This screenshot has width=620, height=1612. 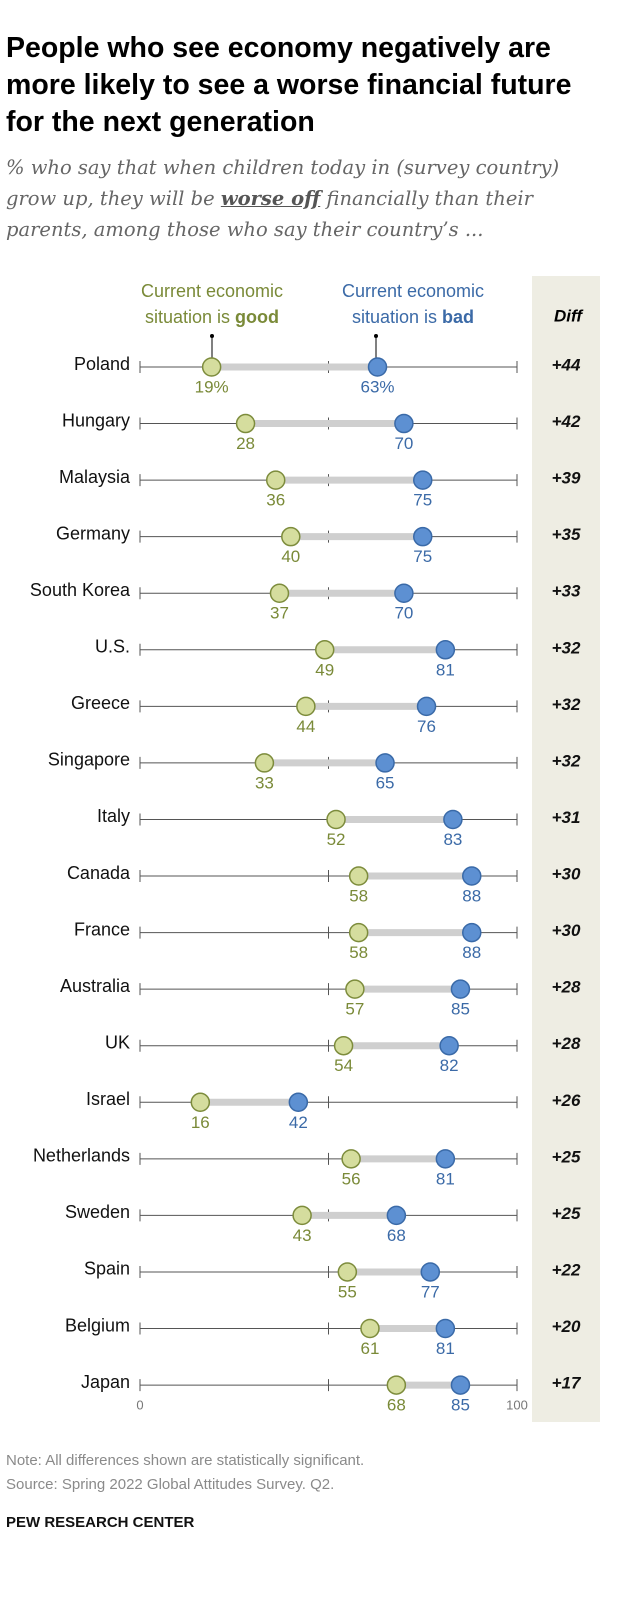 What do you see at coordinates (99, 873) in the screenshot?
I see `category-label: Canada` at bounding box center [99, 873].